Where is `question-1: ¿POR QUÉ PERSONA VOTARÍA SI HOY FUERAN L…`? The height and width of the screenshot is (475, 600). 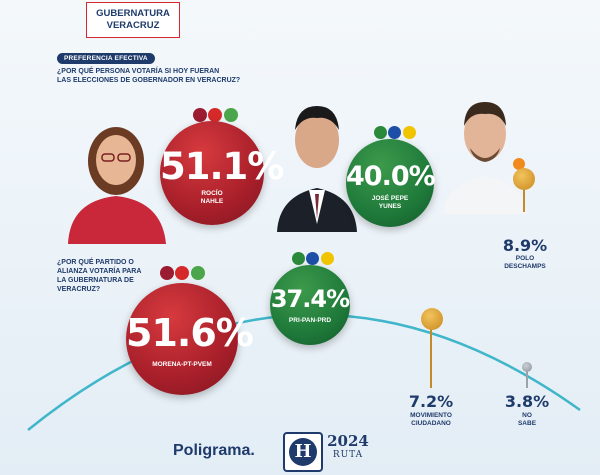
question-1: ¿POR QUÉ PERSONA VOTARÍA SI HOY FUERAN L… is located at coordinates (148, 76).